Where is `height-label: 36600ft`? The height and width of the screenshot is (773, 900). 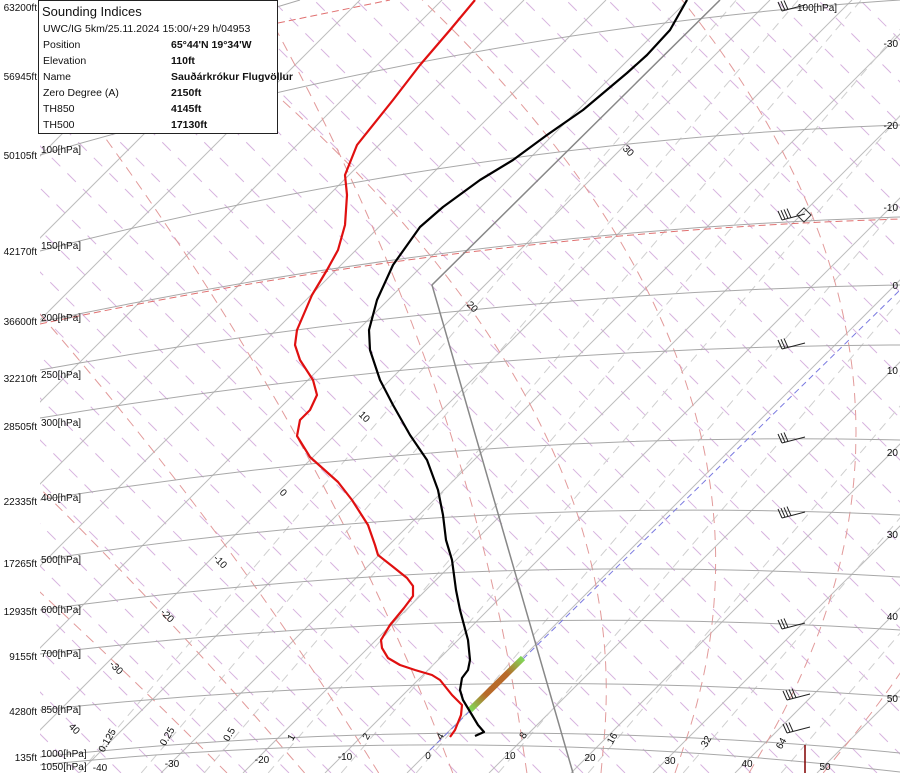
height-label: 36600ft is located at coordinates (21, 322).